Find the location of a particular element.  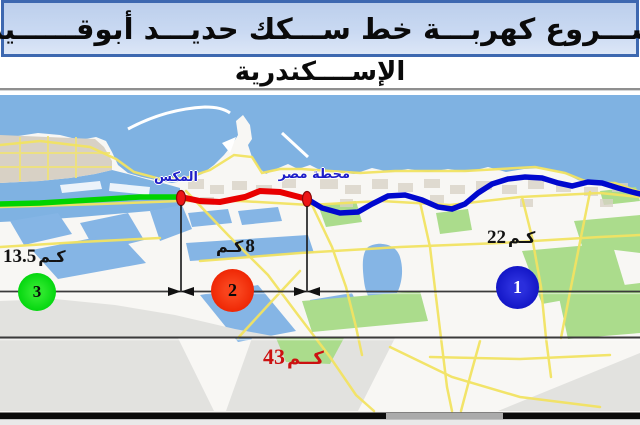

dimension-arrows is located at coordinates (244, 291).